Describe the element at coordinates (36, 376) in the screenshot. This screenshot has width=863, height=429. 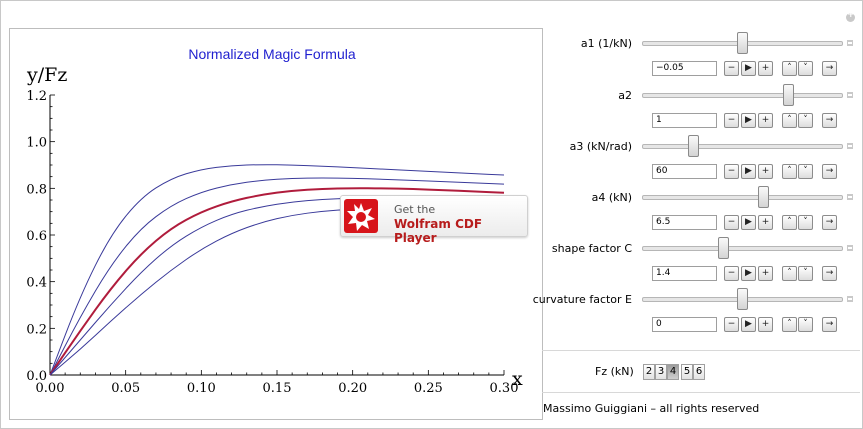
I see `y-tick-label: 0.0` at that location.